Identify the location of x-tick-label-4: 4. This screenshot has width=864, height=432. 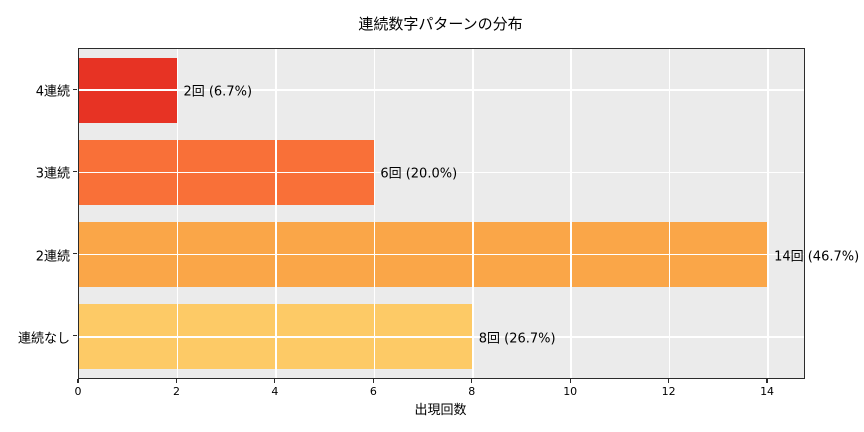
(275, 391).